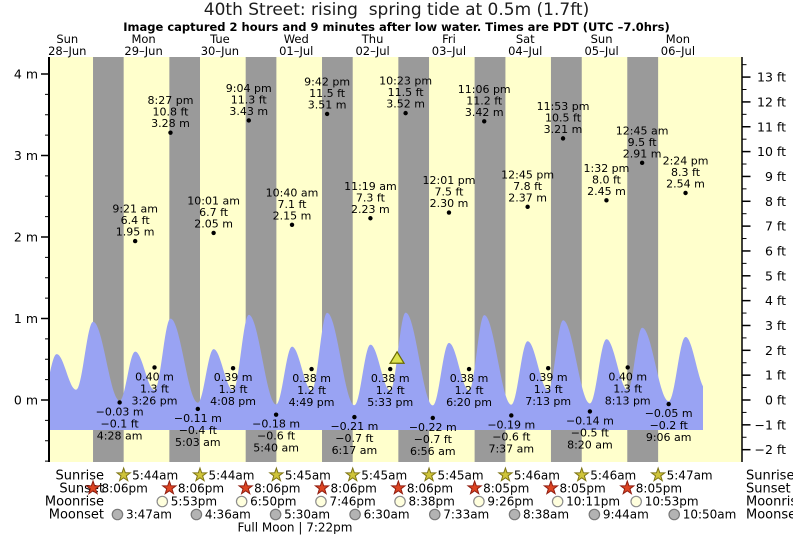  What do you see at coordinates (525, 39) in the screenshot?
I see `day-weekday: Sat` at bounding box center [525, 39].